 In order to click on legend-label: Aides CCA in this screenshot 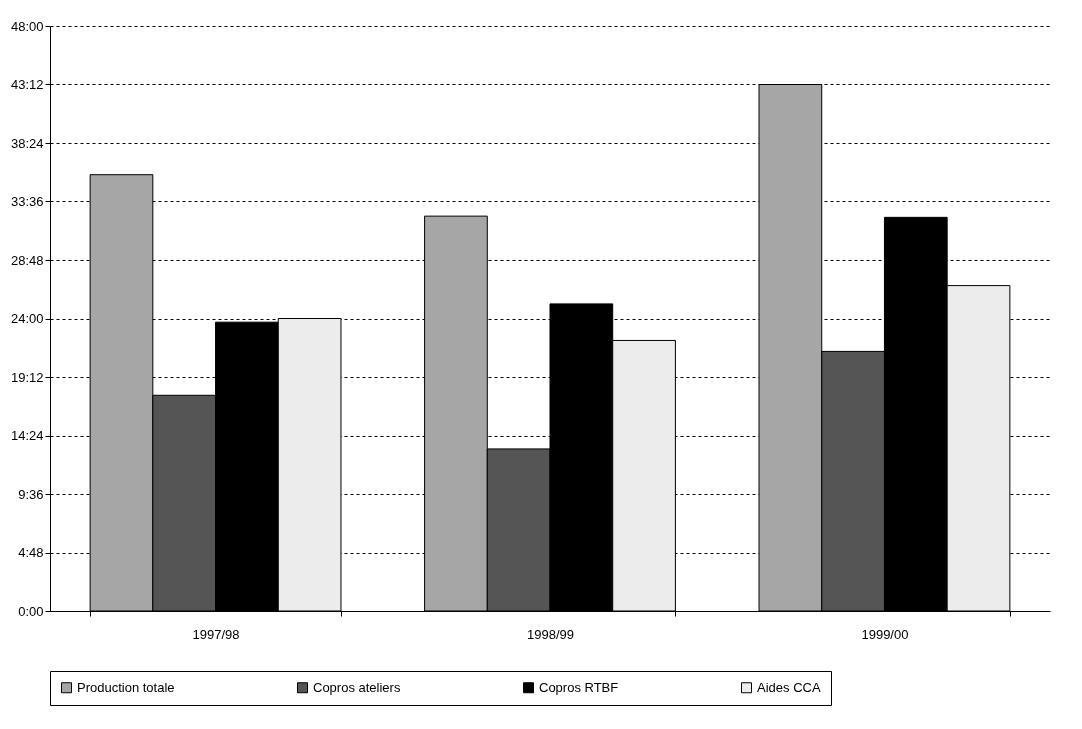, I will do `click(789, 687)`.